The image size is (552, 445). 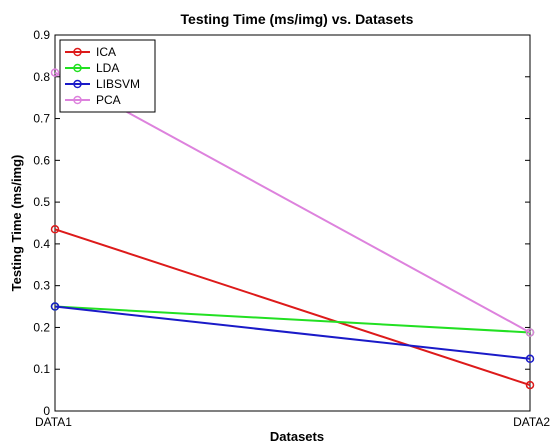 What do you see at coordinates (41, 244) in the screenshot?
I see `y-tick-label: 0.4` at bounding box center [41, 244].